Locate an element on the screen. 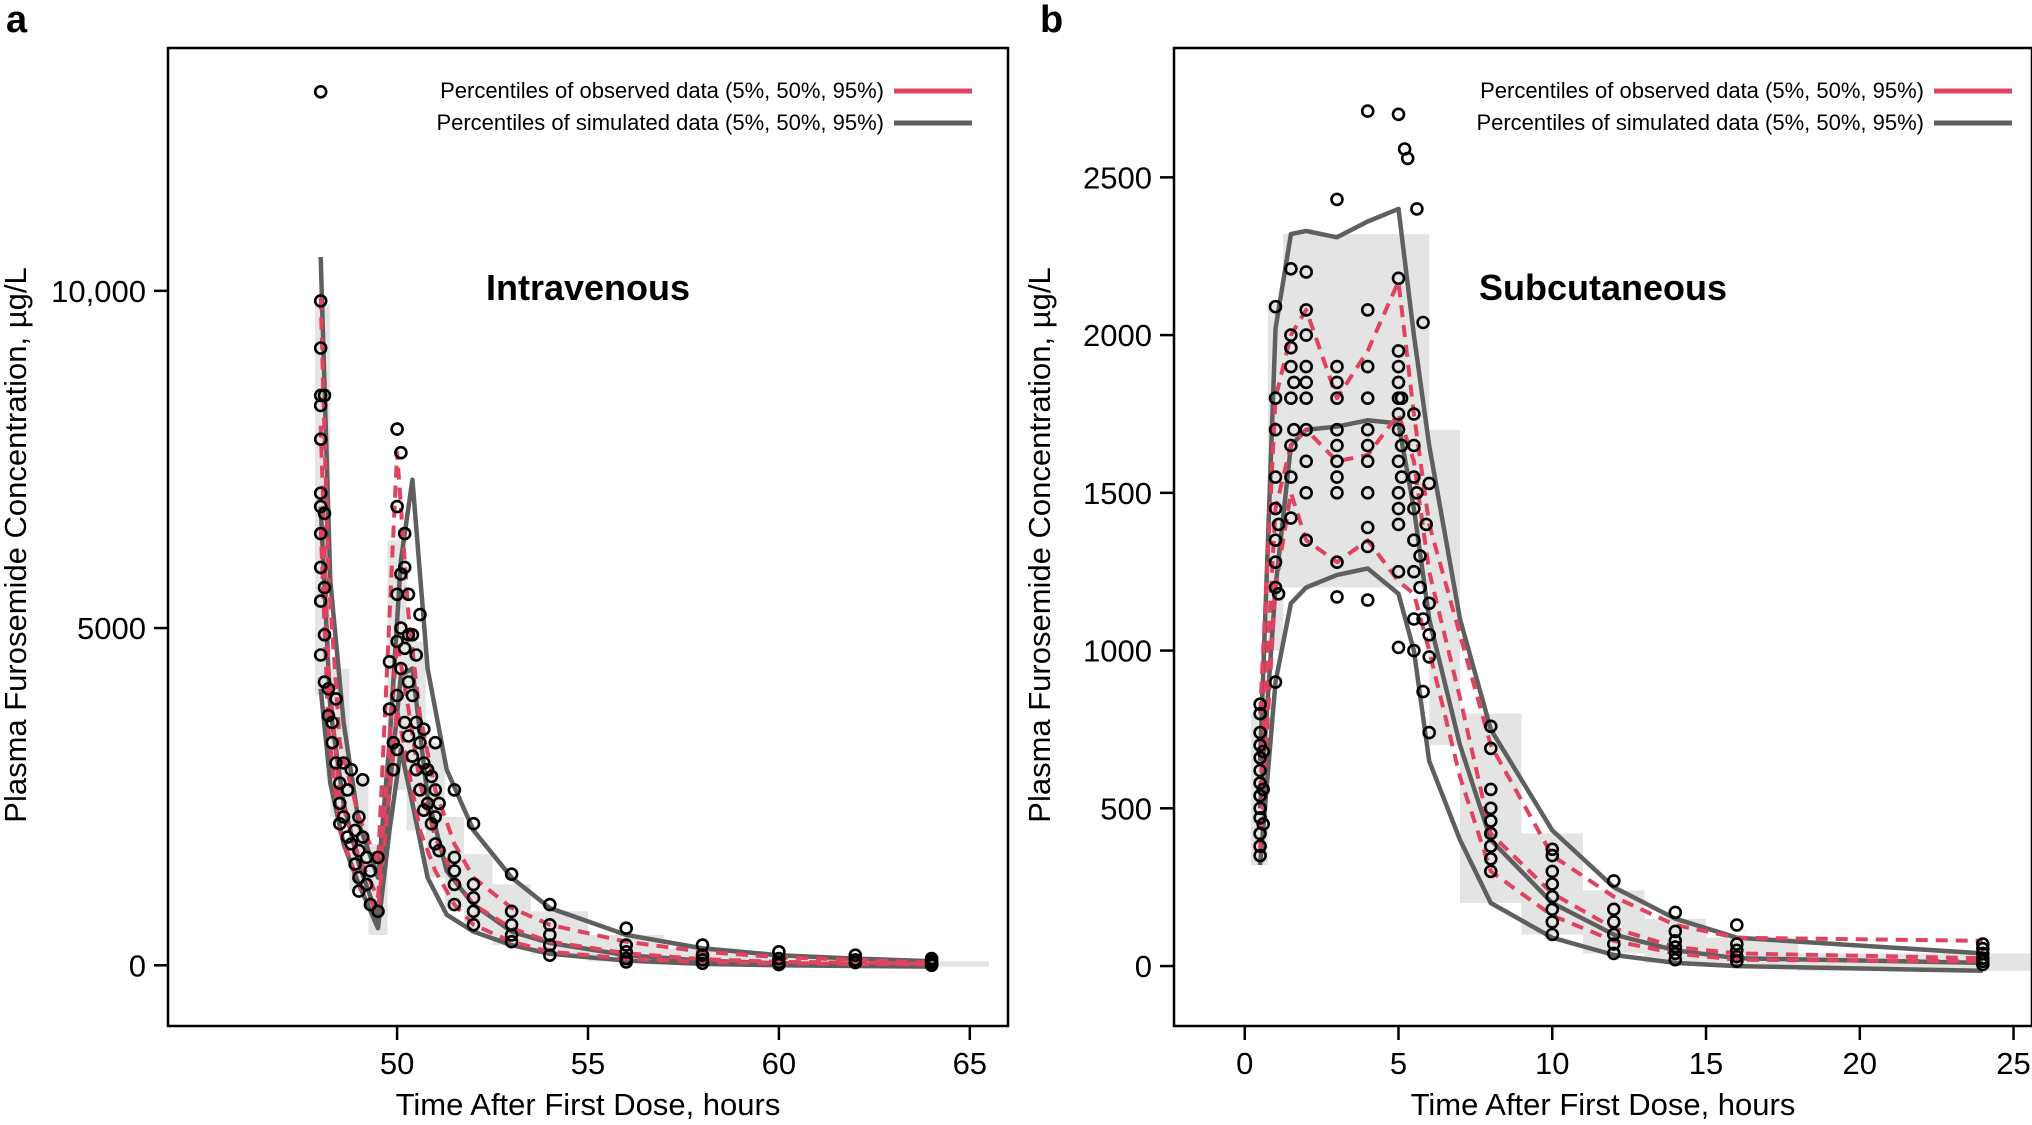 Image resolution: width=2032 pixels, height=1125 pixels. panel-b-y-tick-label: 2000 is located at coordinates (1117, 335).